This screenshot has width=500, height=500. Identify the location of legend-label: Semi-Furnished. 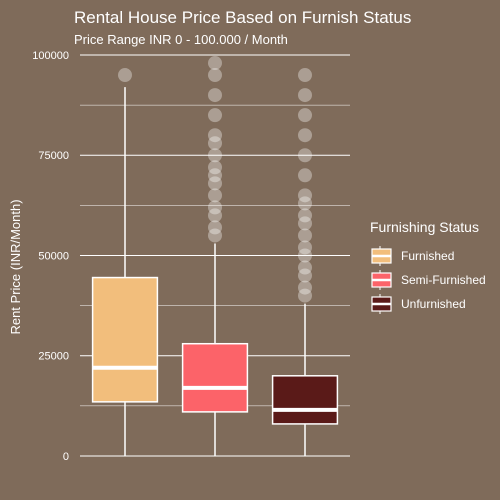
(443, 280).